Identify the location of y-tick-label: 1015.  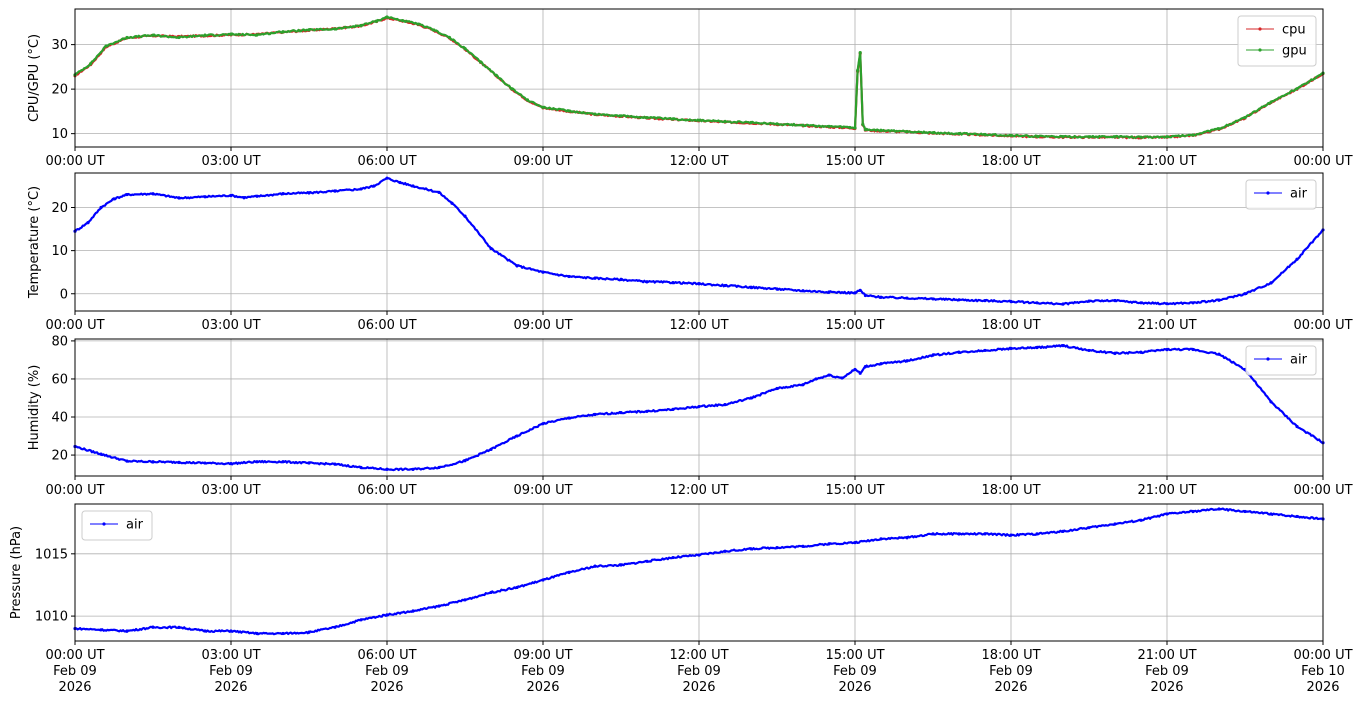
(51, 554).